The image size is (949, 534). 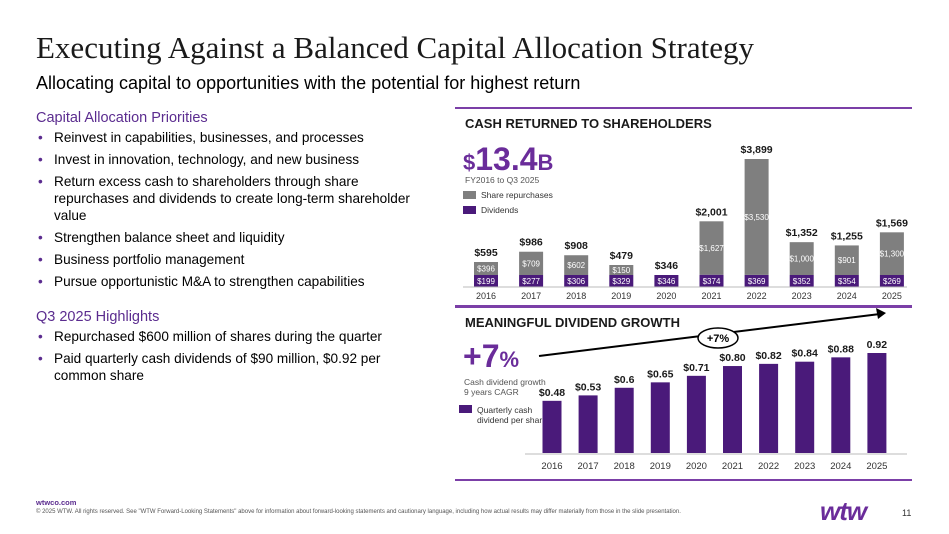 I want to click on cash-total-figure: $13.4B, so click(x=508, y=159).